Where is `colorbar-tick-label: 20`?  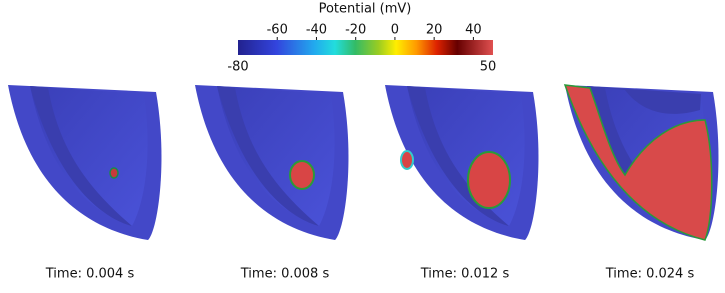
colorbar-tick-label: 20 is located at coordinates (434, 30).